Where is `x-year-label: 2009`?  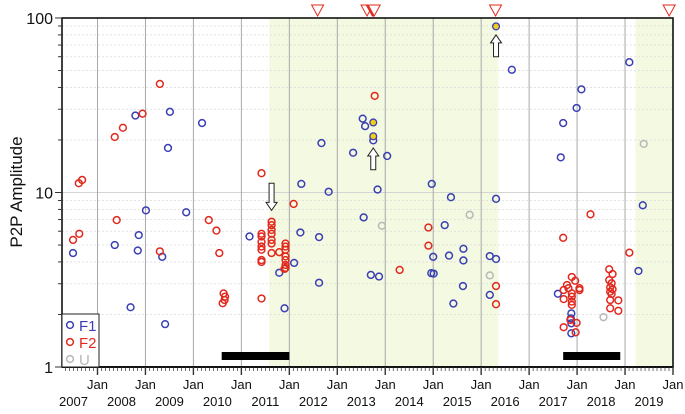 x-year-label: 2009 is located at coordinates (169, 401).